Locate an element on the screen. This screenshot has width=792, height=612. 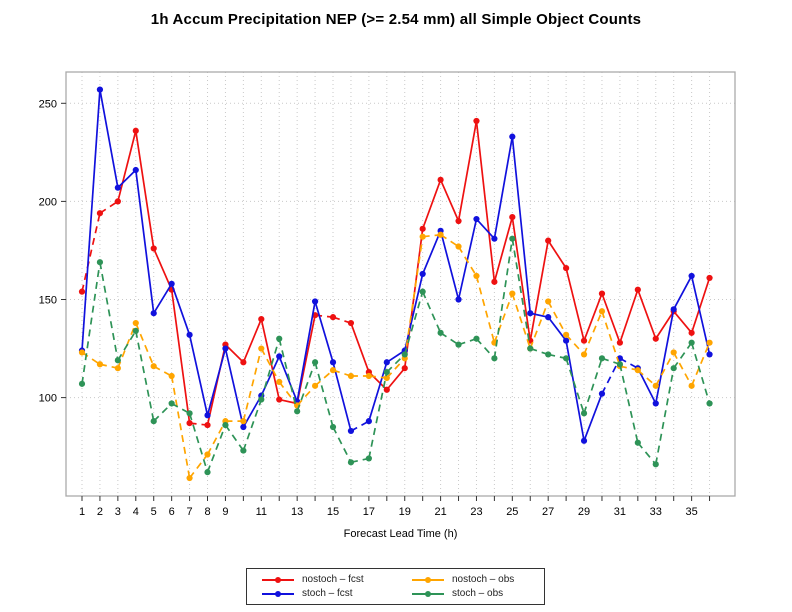
svg-text: 200 is located at coordinates (48, 202).